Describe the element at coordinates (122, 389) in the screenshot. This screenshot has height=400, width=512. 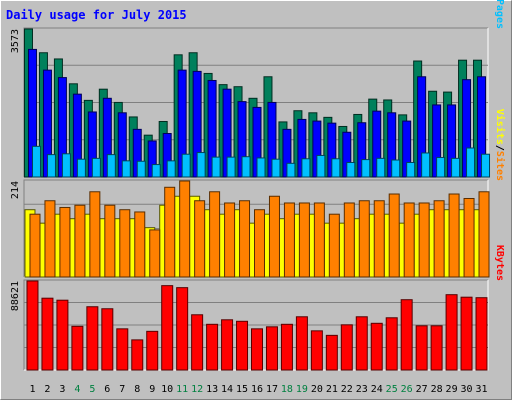
I see `x-tick-label: 7` at that location.